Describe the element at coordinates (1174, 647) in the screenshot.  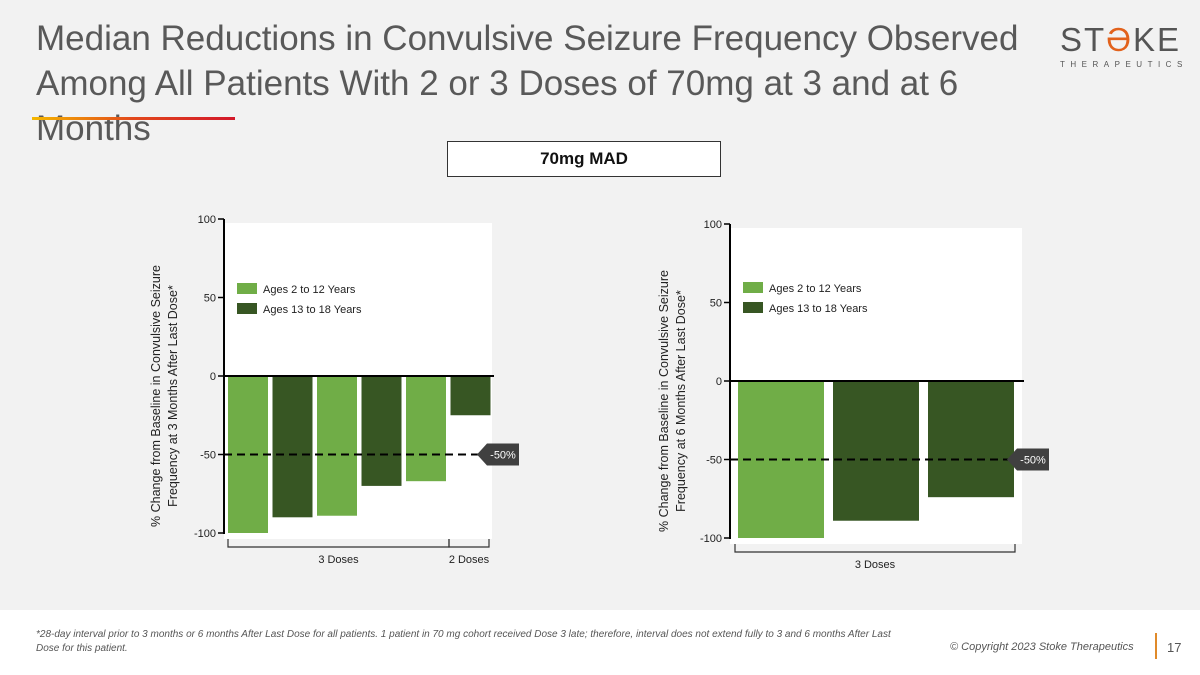
I see `page-number: 17` at that location.